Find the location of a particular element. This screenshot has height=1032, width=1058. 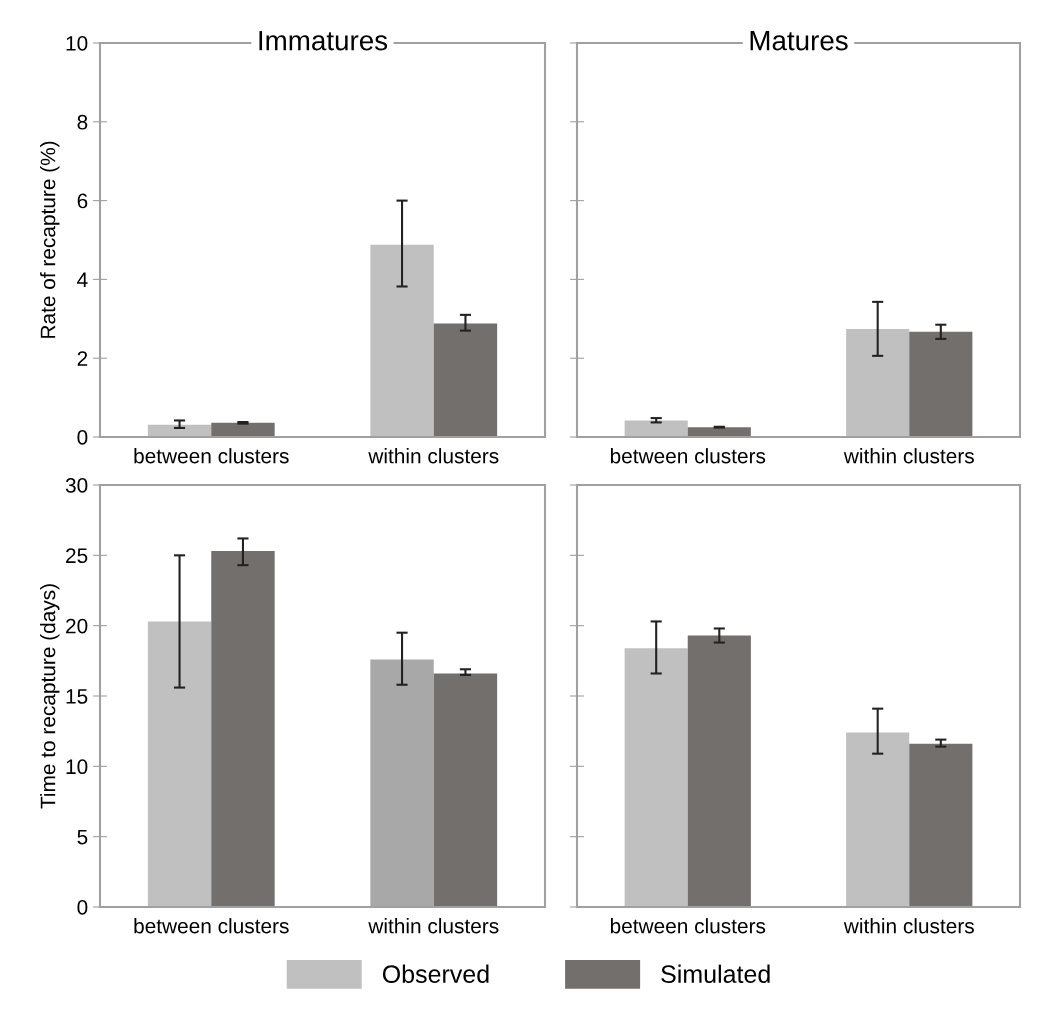

y-tick-label: 25 is located at coordinates (77, 556).